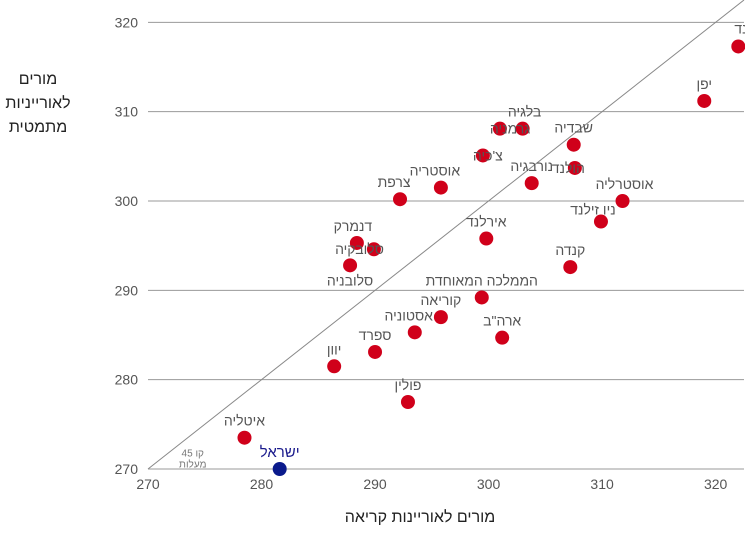  Describe the element at coordinates (570, 250) in the screenshot. I see `point-label: קנדה` at that location.